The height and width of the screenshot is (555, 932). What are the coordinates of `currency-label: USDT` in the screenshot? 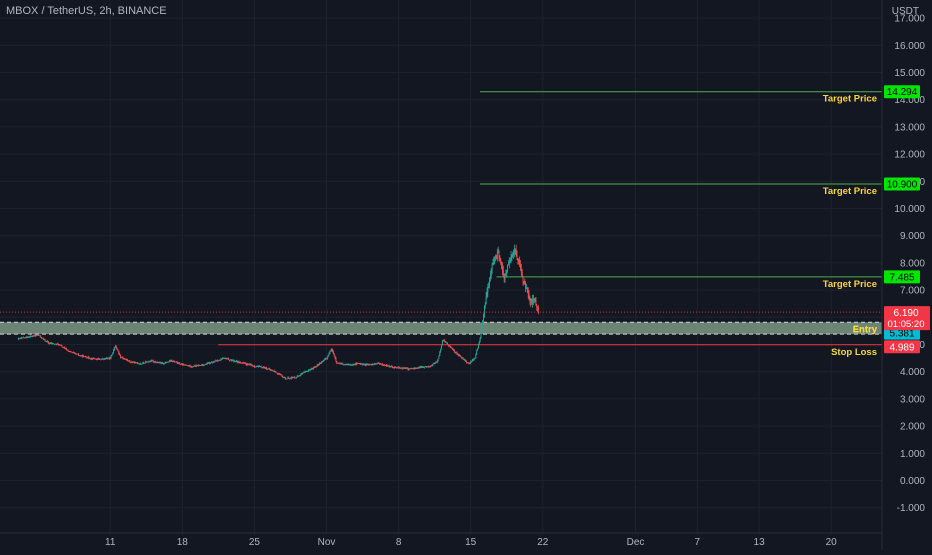 It's located at (905, 11).